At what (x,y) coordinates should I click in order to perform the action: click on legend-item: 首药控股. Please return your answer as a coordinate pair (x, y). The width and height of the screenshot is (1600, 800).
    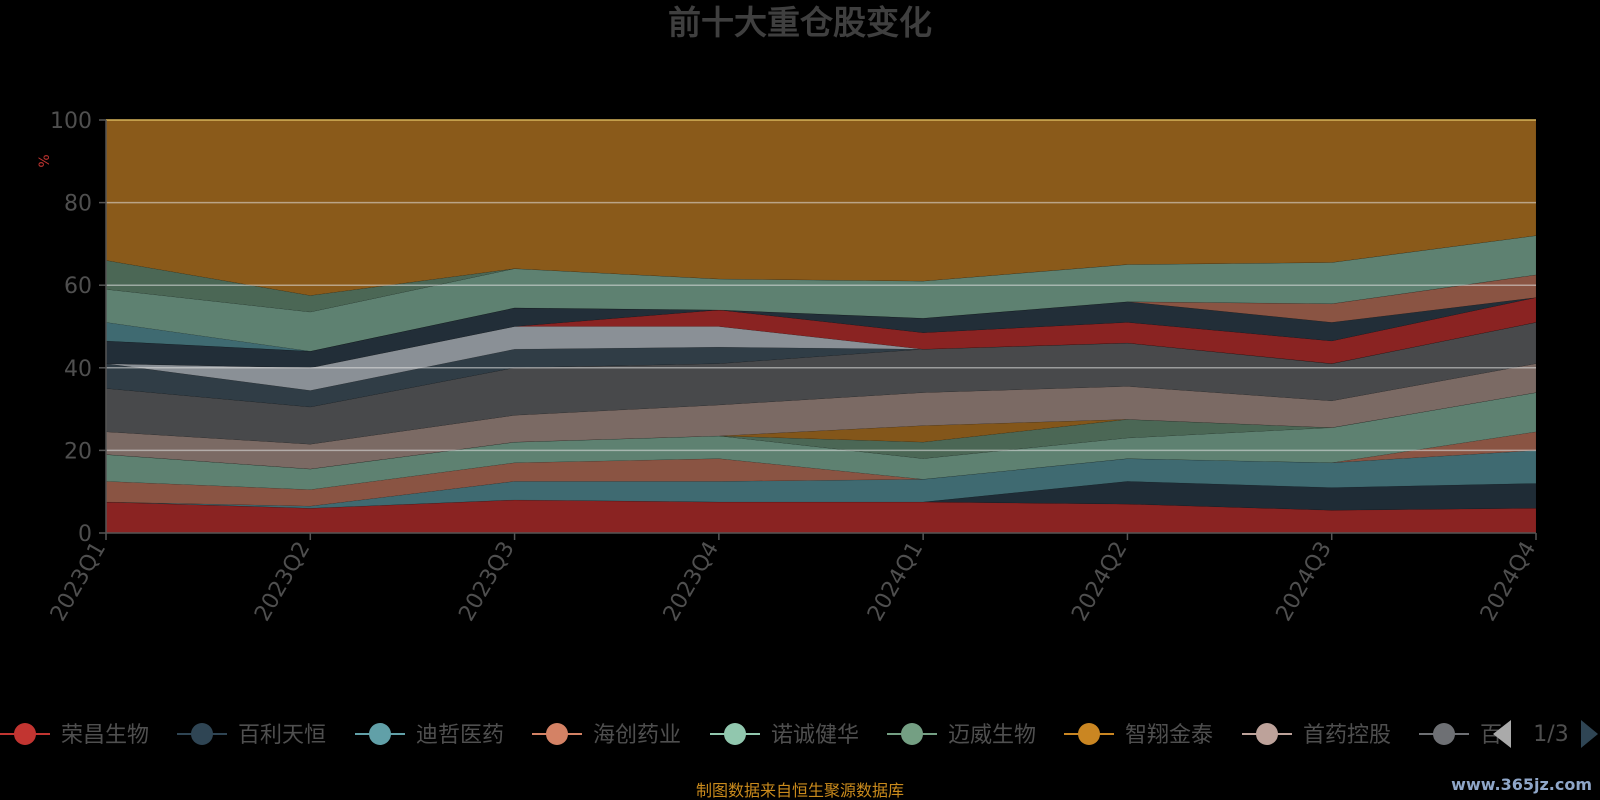
    Looking at the image, I should click on (1316, 735).